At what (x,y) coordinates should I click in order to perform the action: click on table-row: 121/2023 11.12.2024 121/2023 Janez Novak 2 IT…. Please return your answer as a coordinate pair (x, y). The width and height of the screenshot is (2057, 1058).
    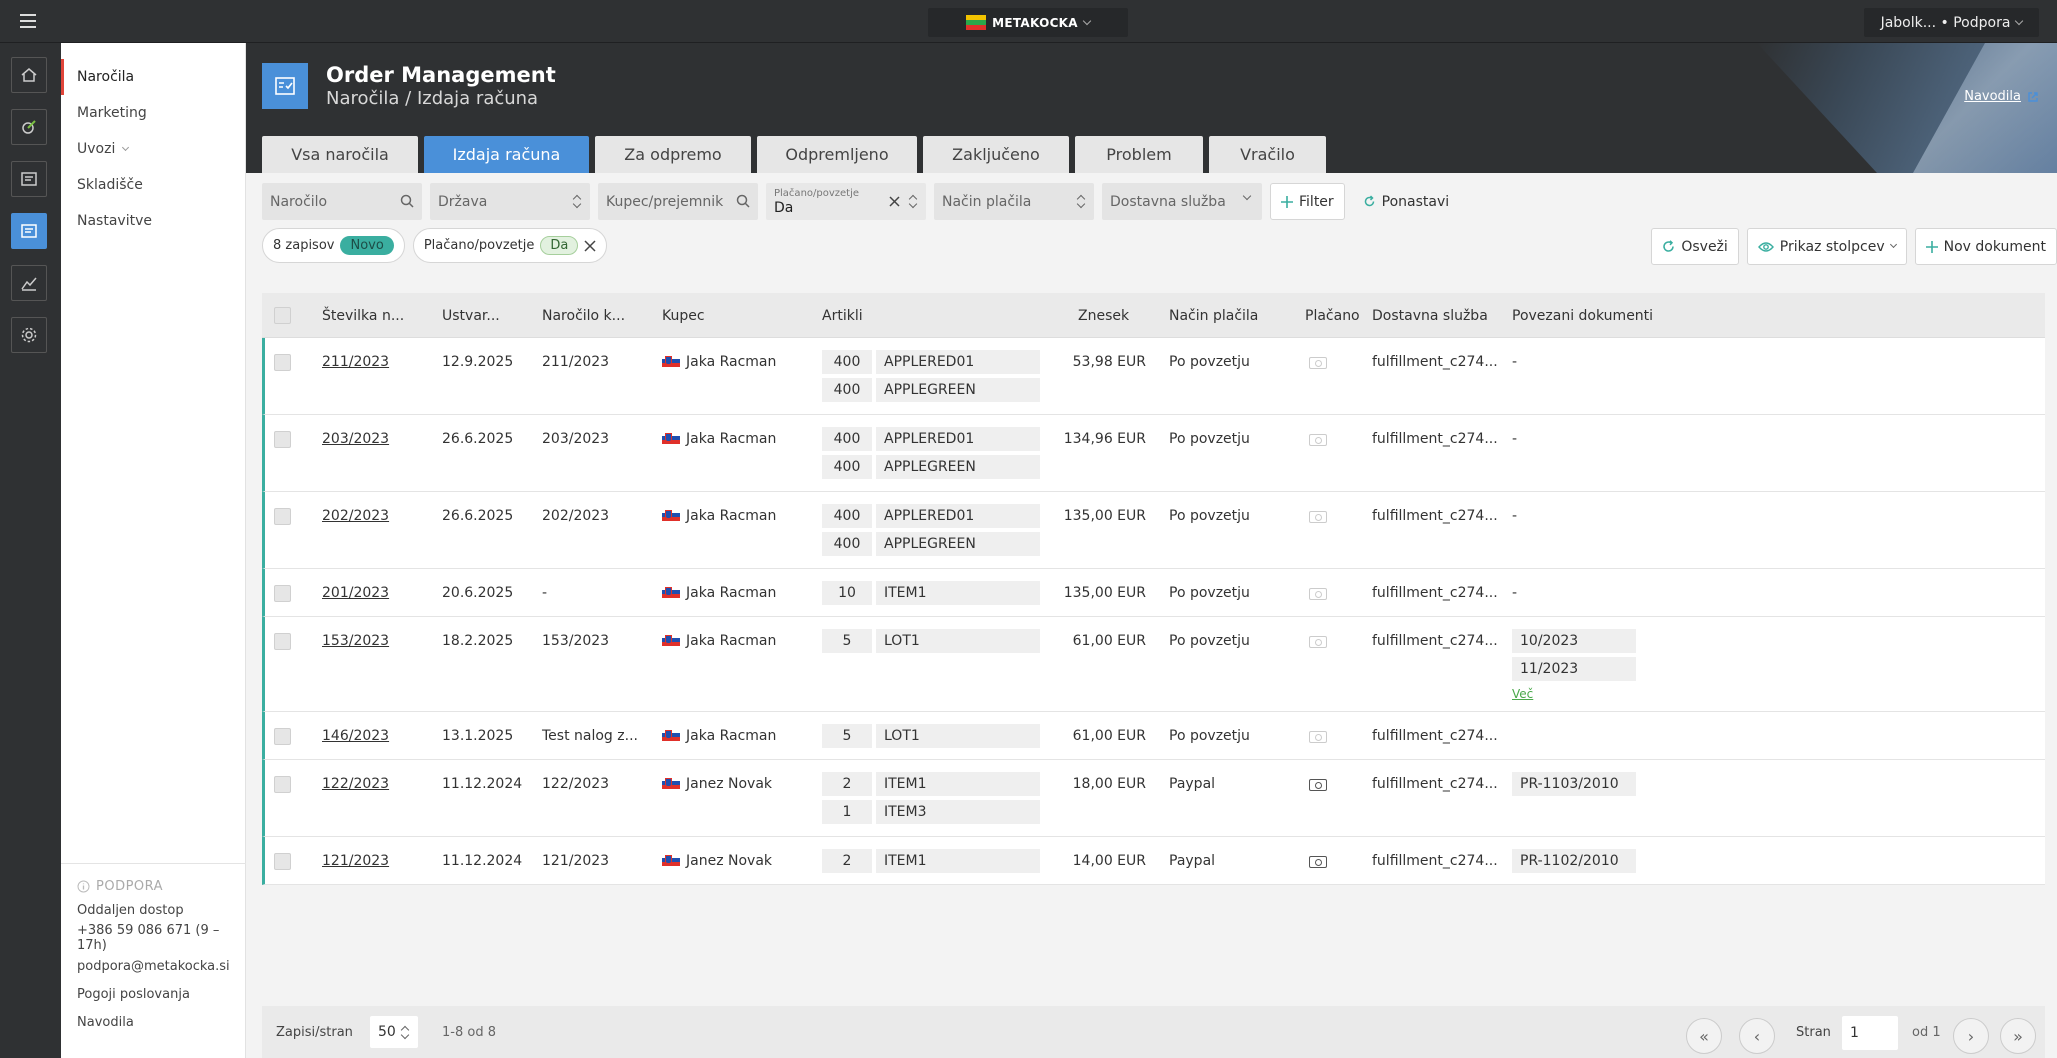
    Looking at the image, I should click on (1153, 861).